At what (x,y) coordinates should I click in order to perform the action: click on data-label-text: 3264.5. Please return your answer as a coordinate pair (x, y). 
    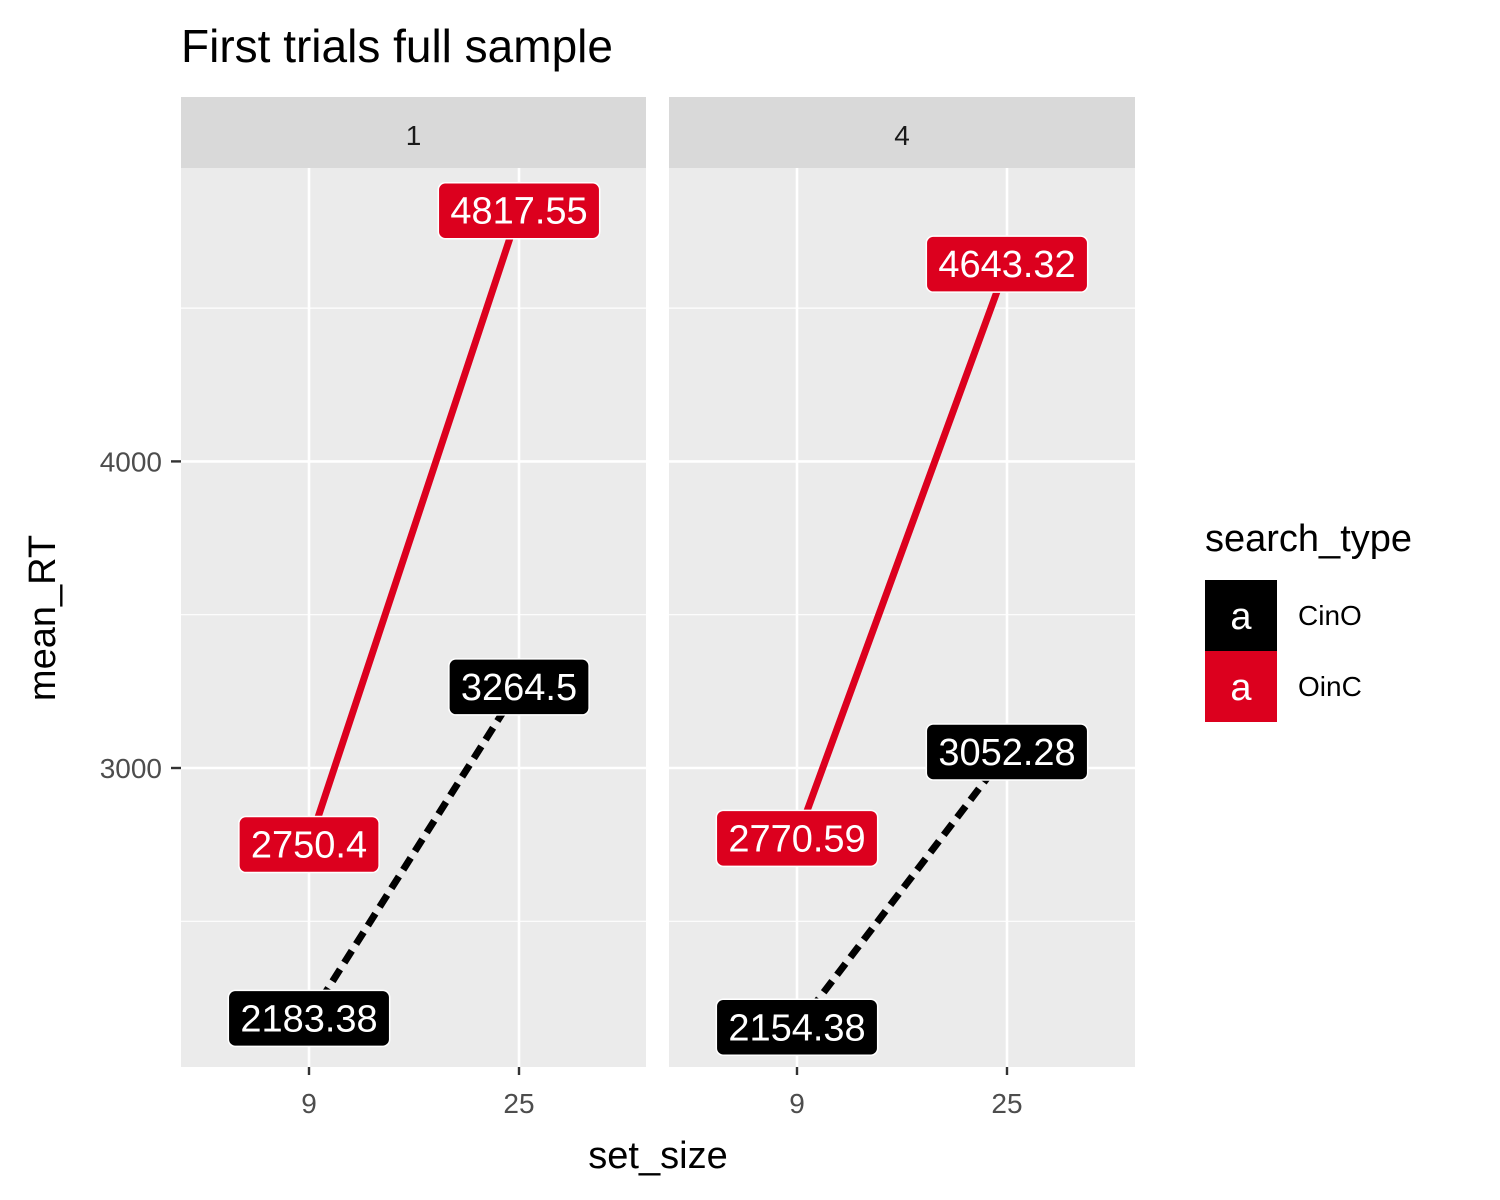
    Looking at the image, I should click on (519, 688).